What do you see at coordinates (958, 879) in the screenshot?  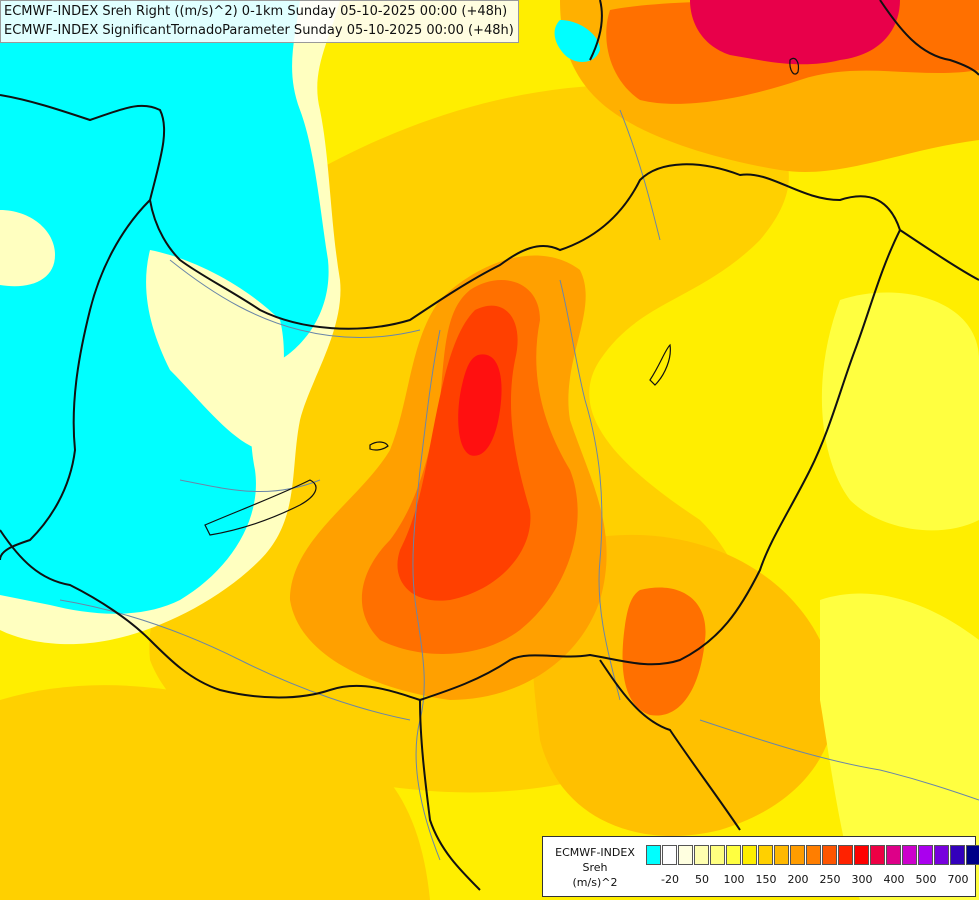 I see `legend-tick-label: 700` at bounding box center [958, 879].